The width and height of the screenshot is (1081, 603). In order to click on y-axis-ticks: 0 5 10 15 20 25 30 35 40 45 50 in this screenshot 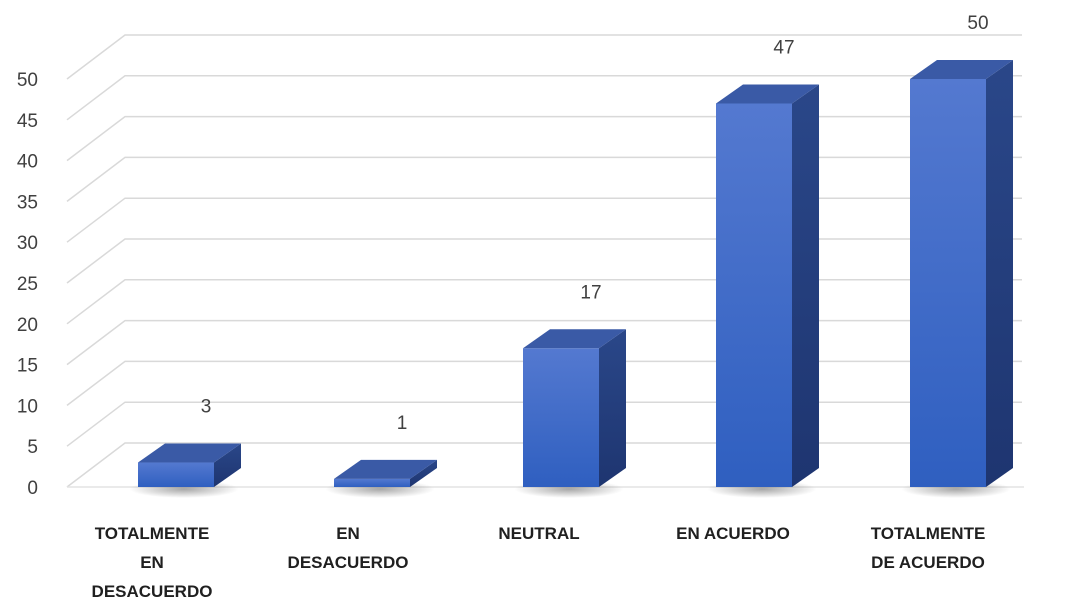, I will do `click(27, 284)`.